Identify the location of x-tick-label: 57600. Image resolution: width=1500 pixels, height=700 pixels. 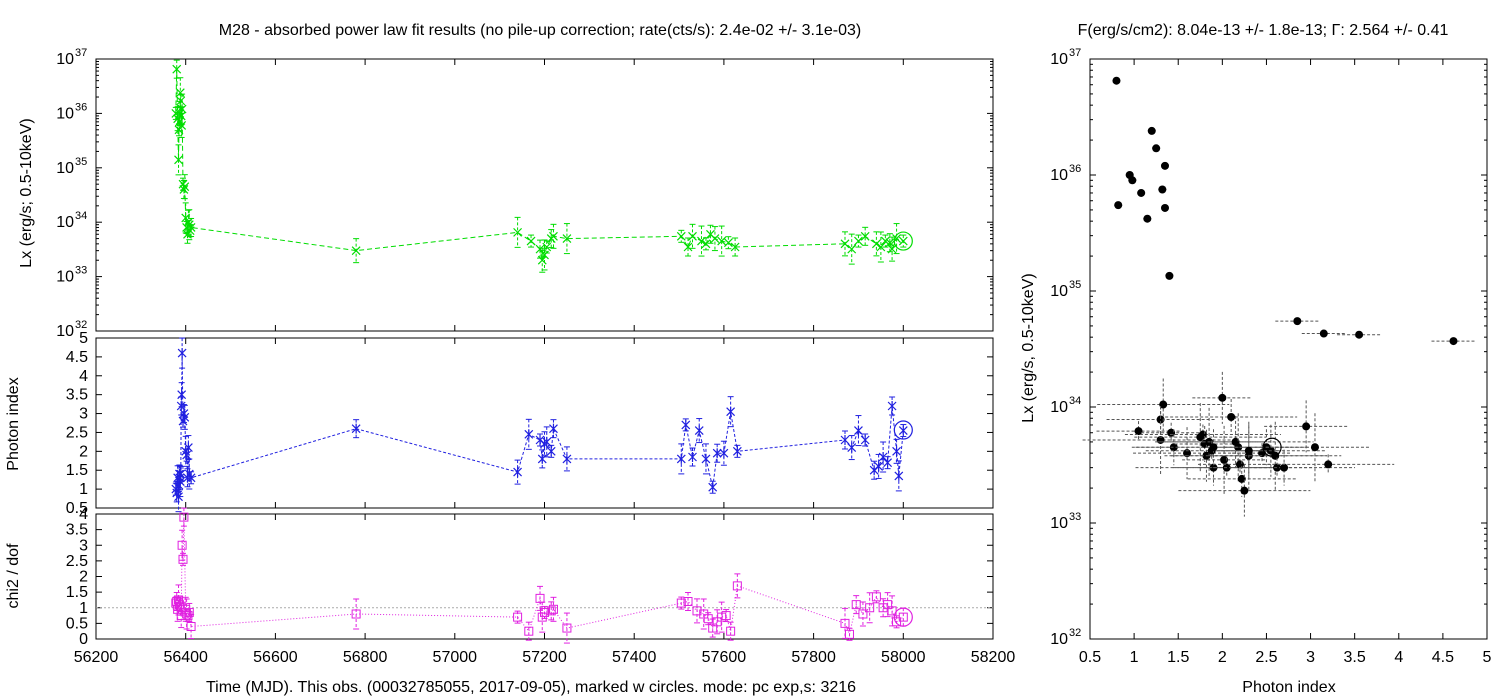
(724, 657).